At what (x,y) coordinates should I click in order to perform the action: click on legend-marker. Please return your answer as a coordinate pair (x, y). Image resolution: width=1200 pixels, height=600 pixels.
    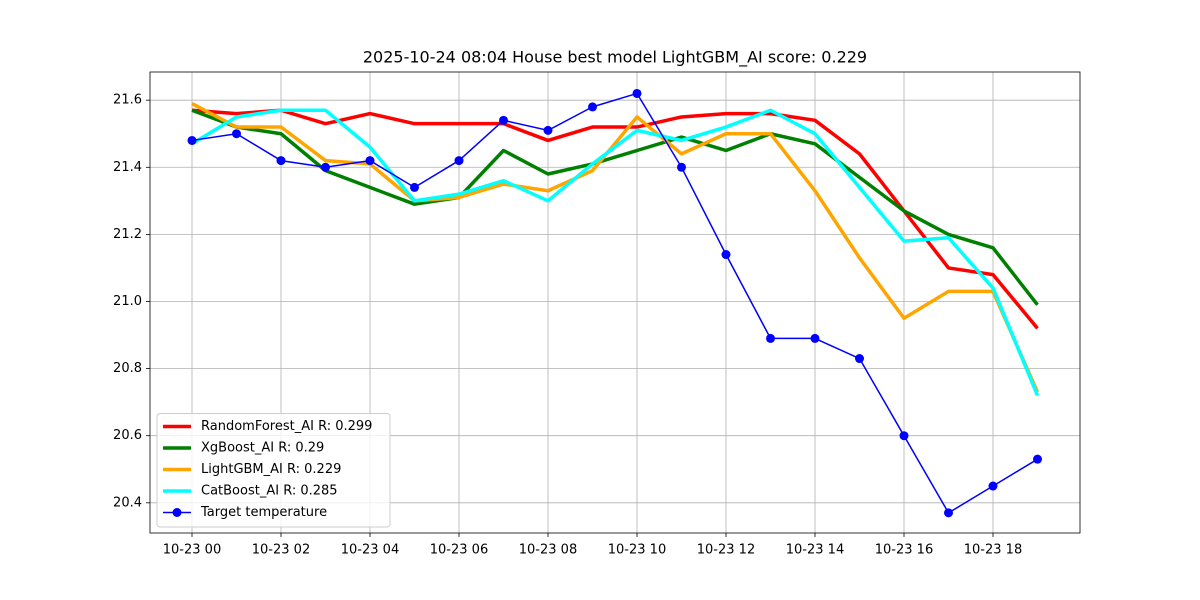
    Looking at the image, I should click on (177, 512).